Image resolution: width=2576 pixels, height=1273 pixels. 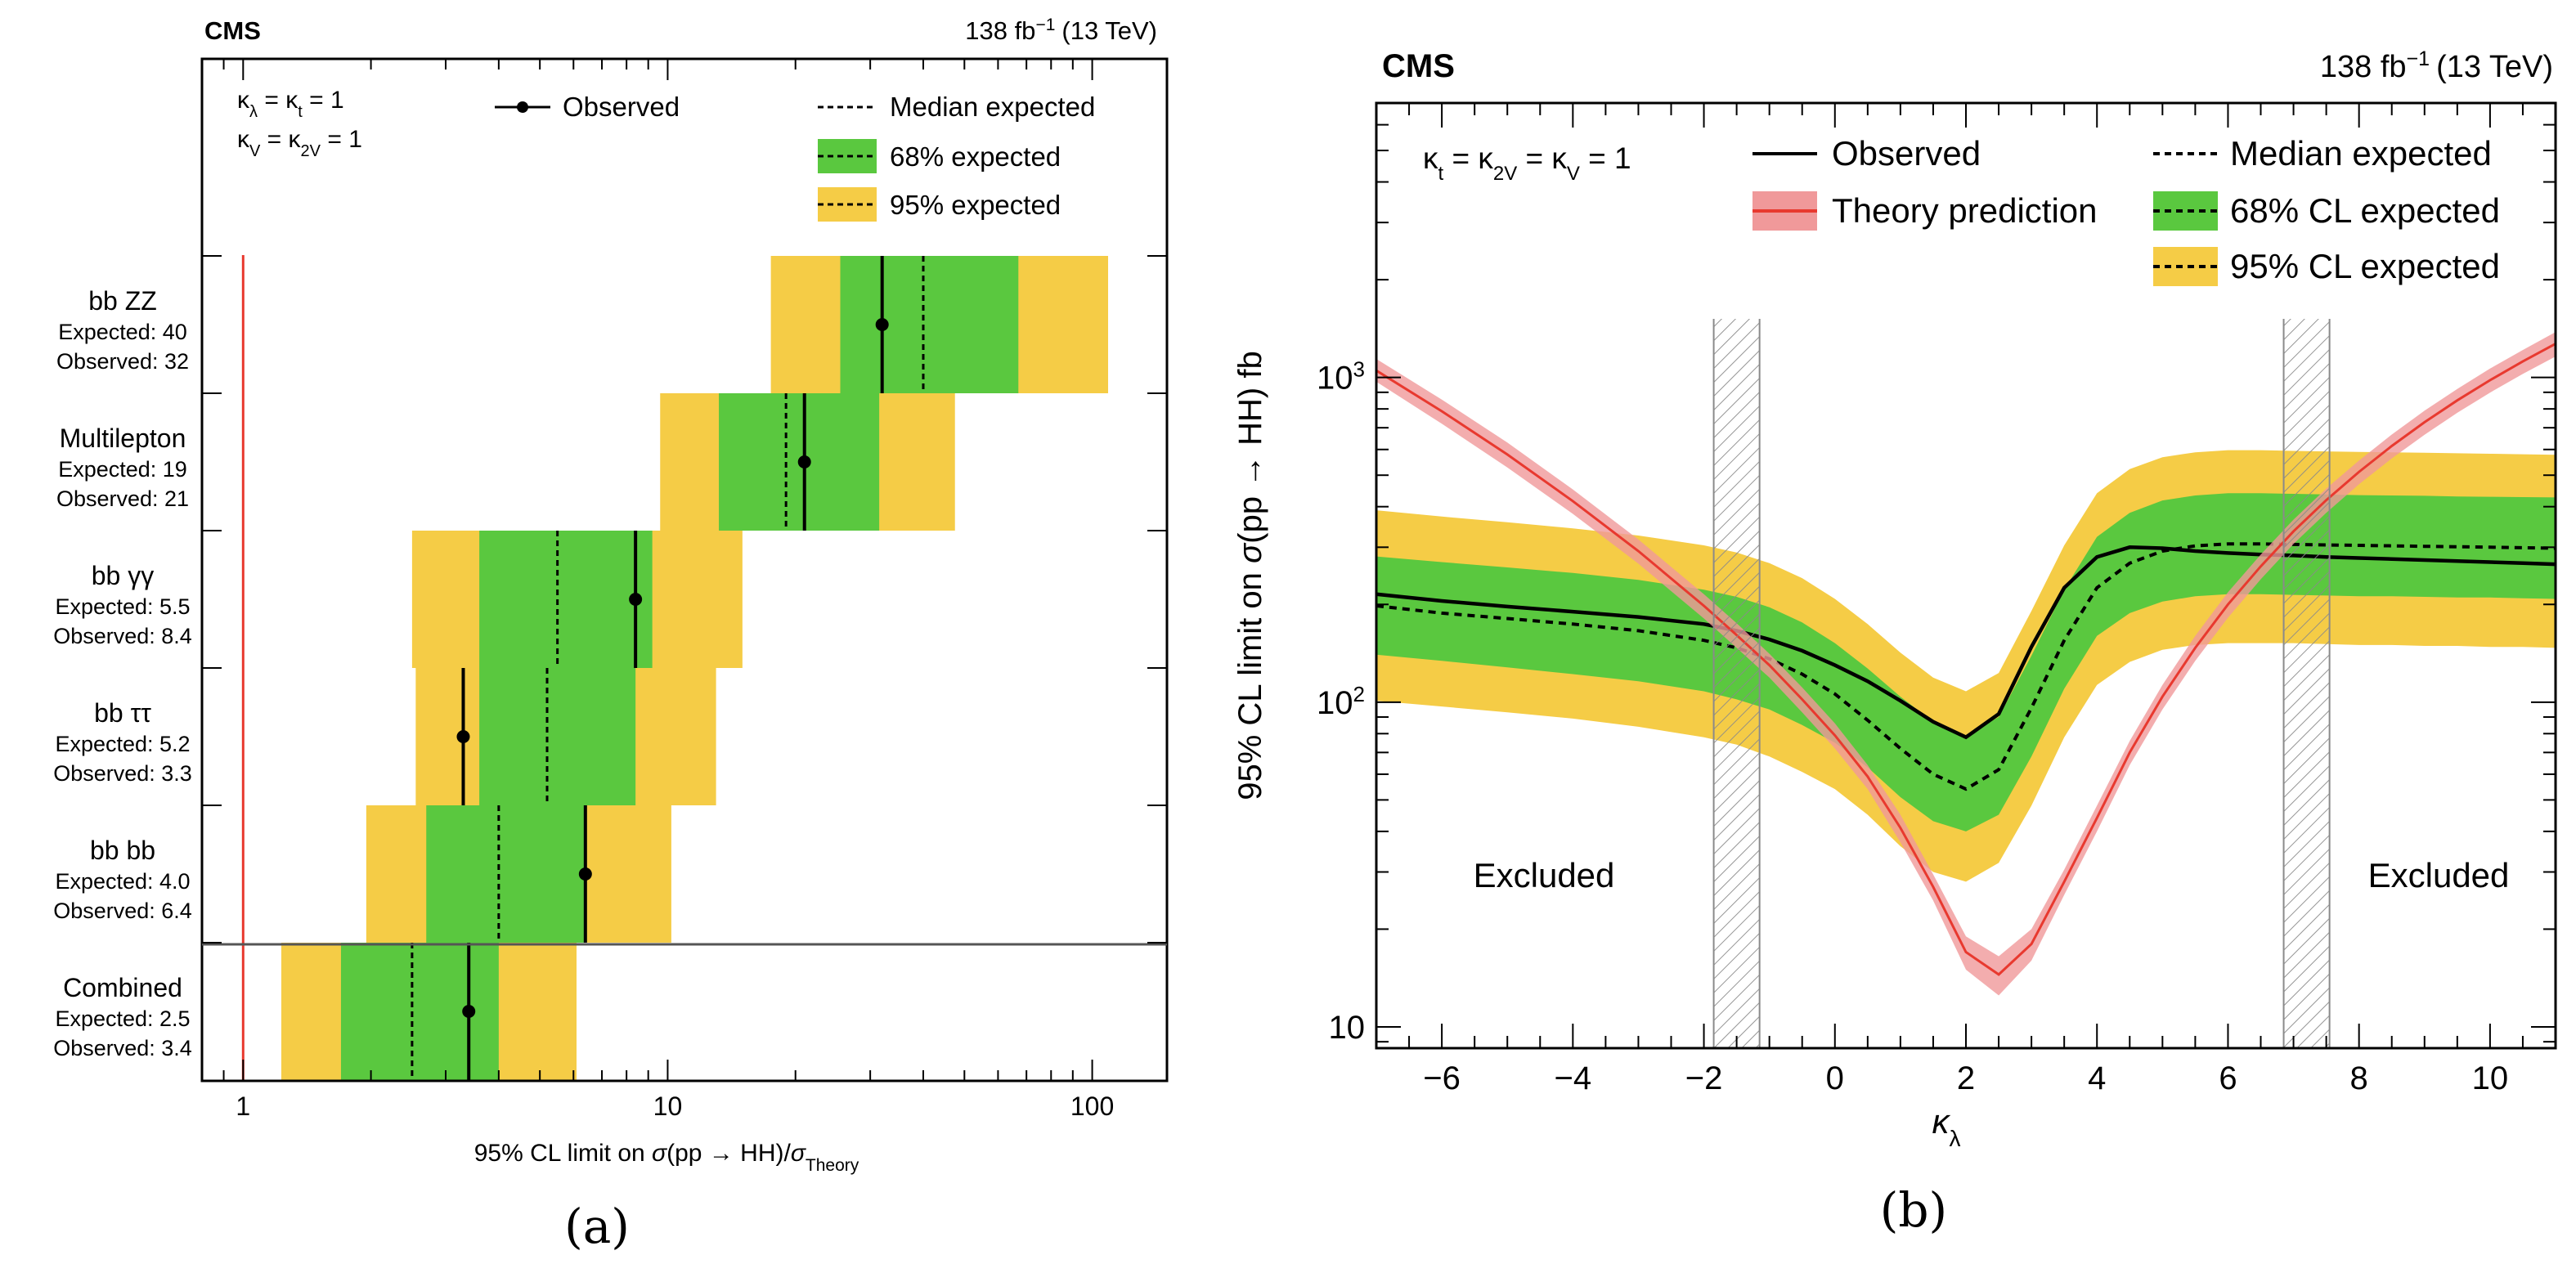 I want to click on panel-a-cms-label: CMS, so click(x=233, y=30).